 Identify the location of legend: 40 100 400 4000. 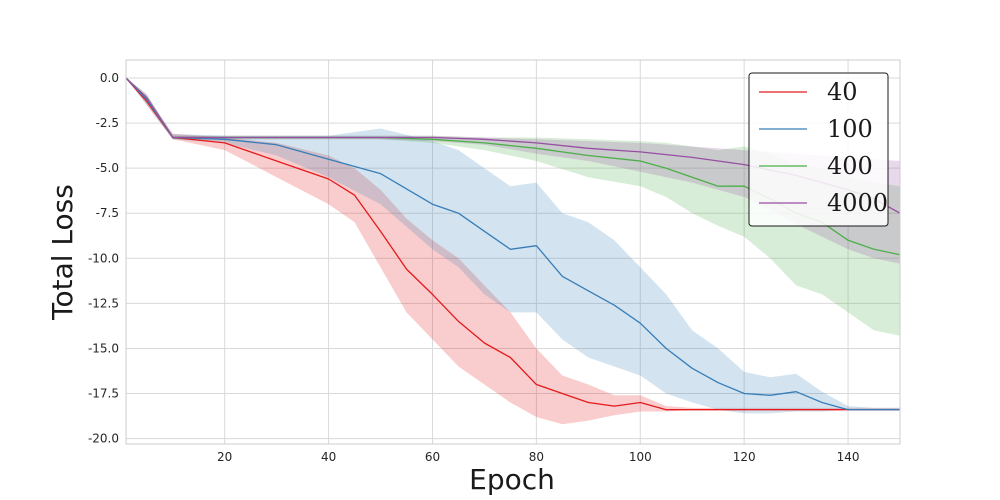
(818, 149).